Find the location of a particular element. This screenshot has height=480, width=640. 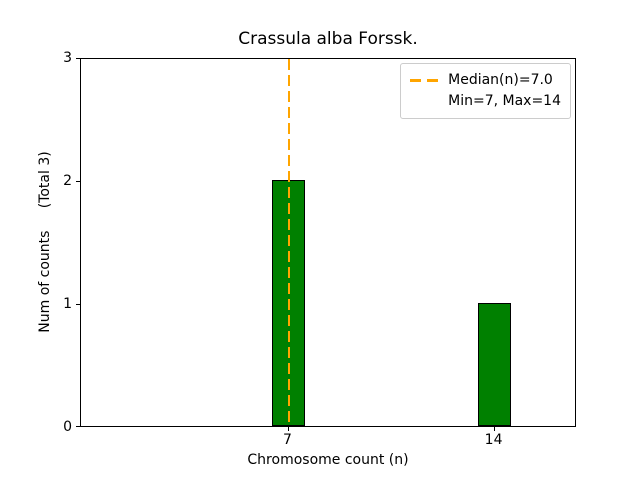

y-axis-label: Num of counts (Total 3) is located at coordinates (45, 242).